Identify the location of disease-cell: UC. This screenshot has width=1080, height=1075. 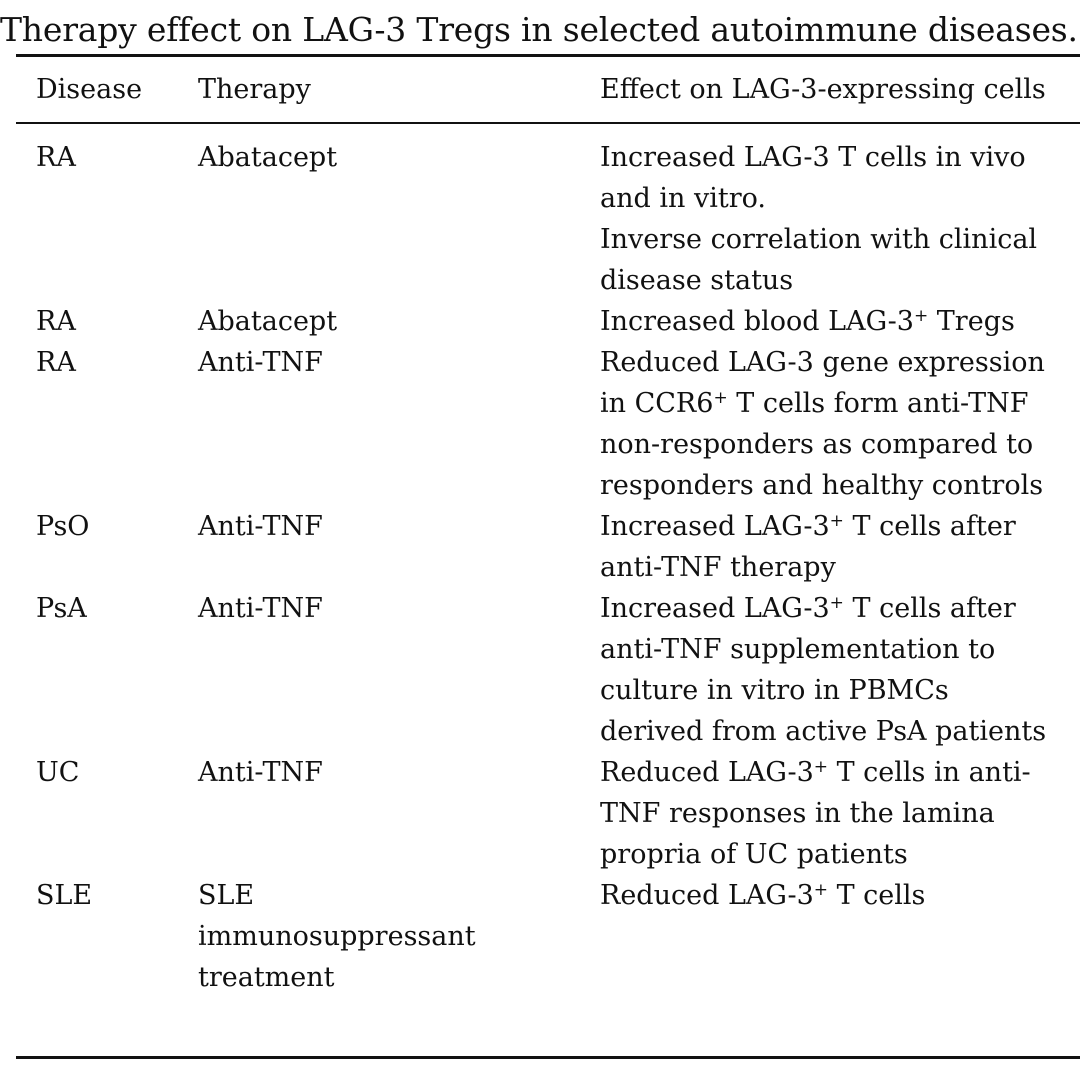
(58, 772).